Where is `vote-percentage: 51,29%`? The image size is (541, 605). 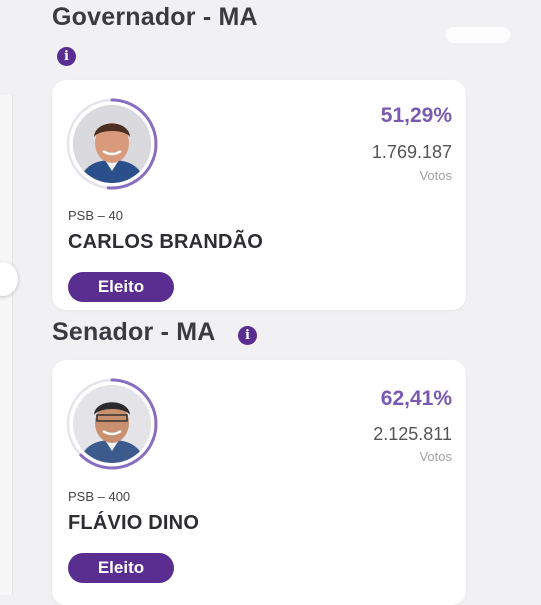
vote-percentage: 51,29% is located at coordinates (416, 115).